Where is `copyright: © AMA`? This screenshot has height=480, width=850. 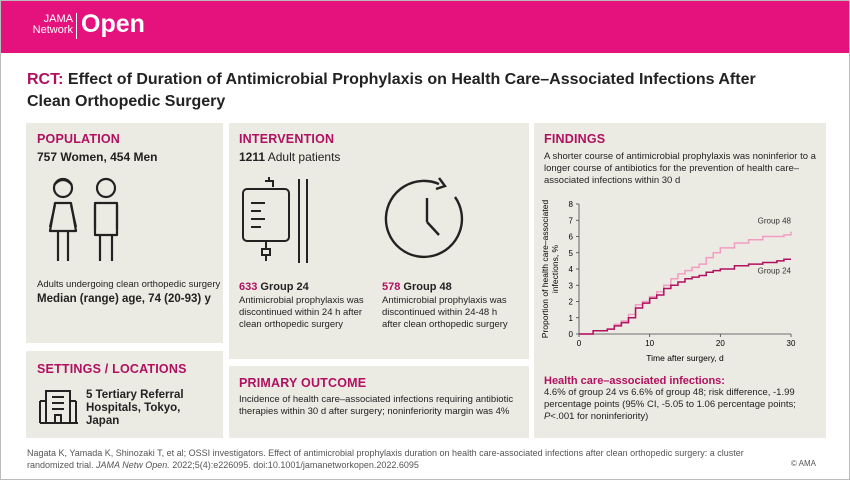
copyright: © AMA is located at coordinates (804, 463).